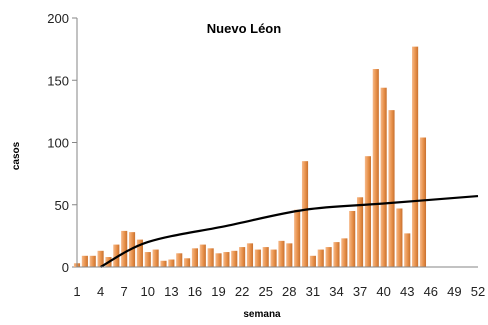 This screenshot has height=325, width=488. Describe the element at coordinates (195, 291) in the screenshot. I see `x-tick-label: 16` at that location.